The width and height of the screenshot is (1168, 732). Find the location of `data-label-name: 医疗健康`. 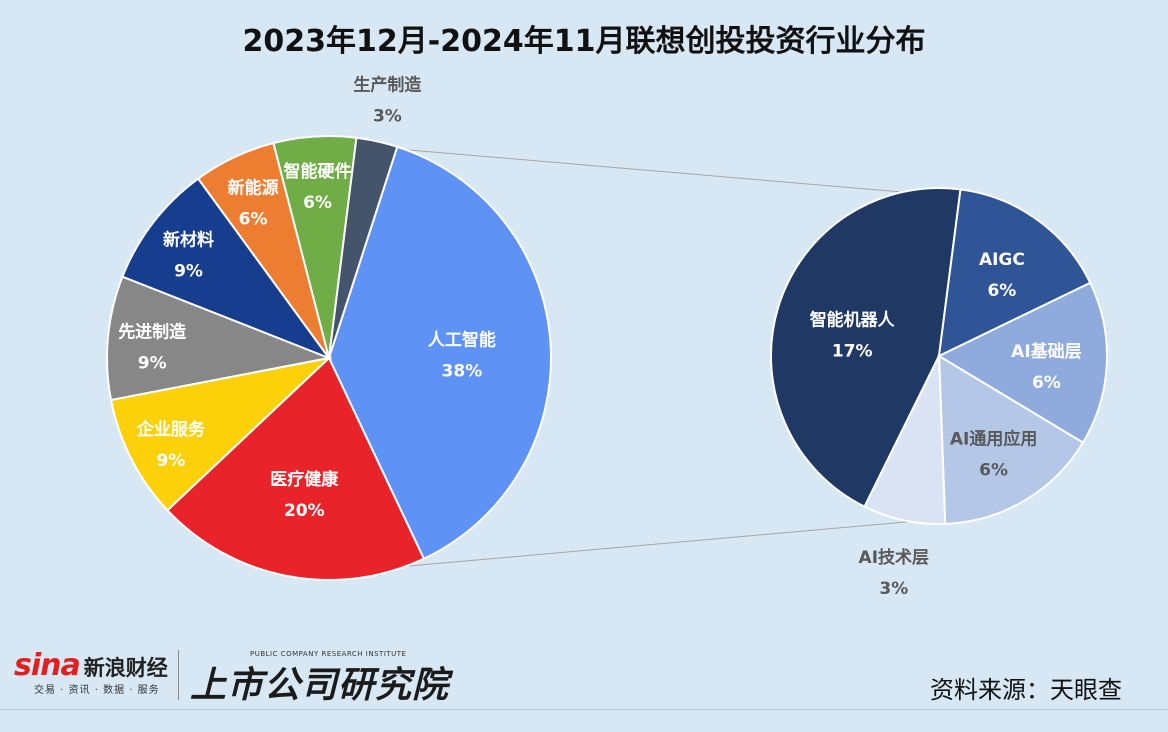

data-label-name: 医疗健康 is located at coordinates (304, 479).